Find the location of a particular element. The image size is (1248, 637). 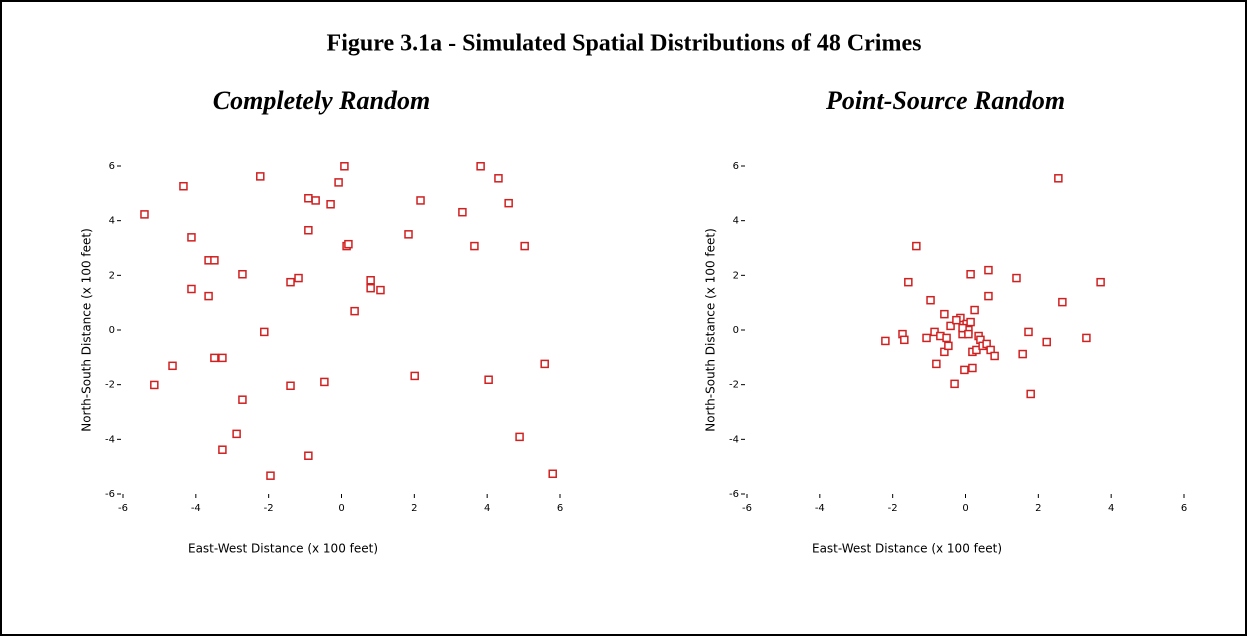

chart-title: Completely Random is located at coordinates (321, 100).